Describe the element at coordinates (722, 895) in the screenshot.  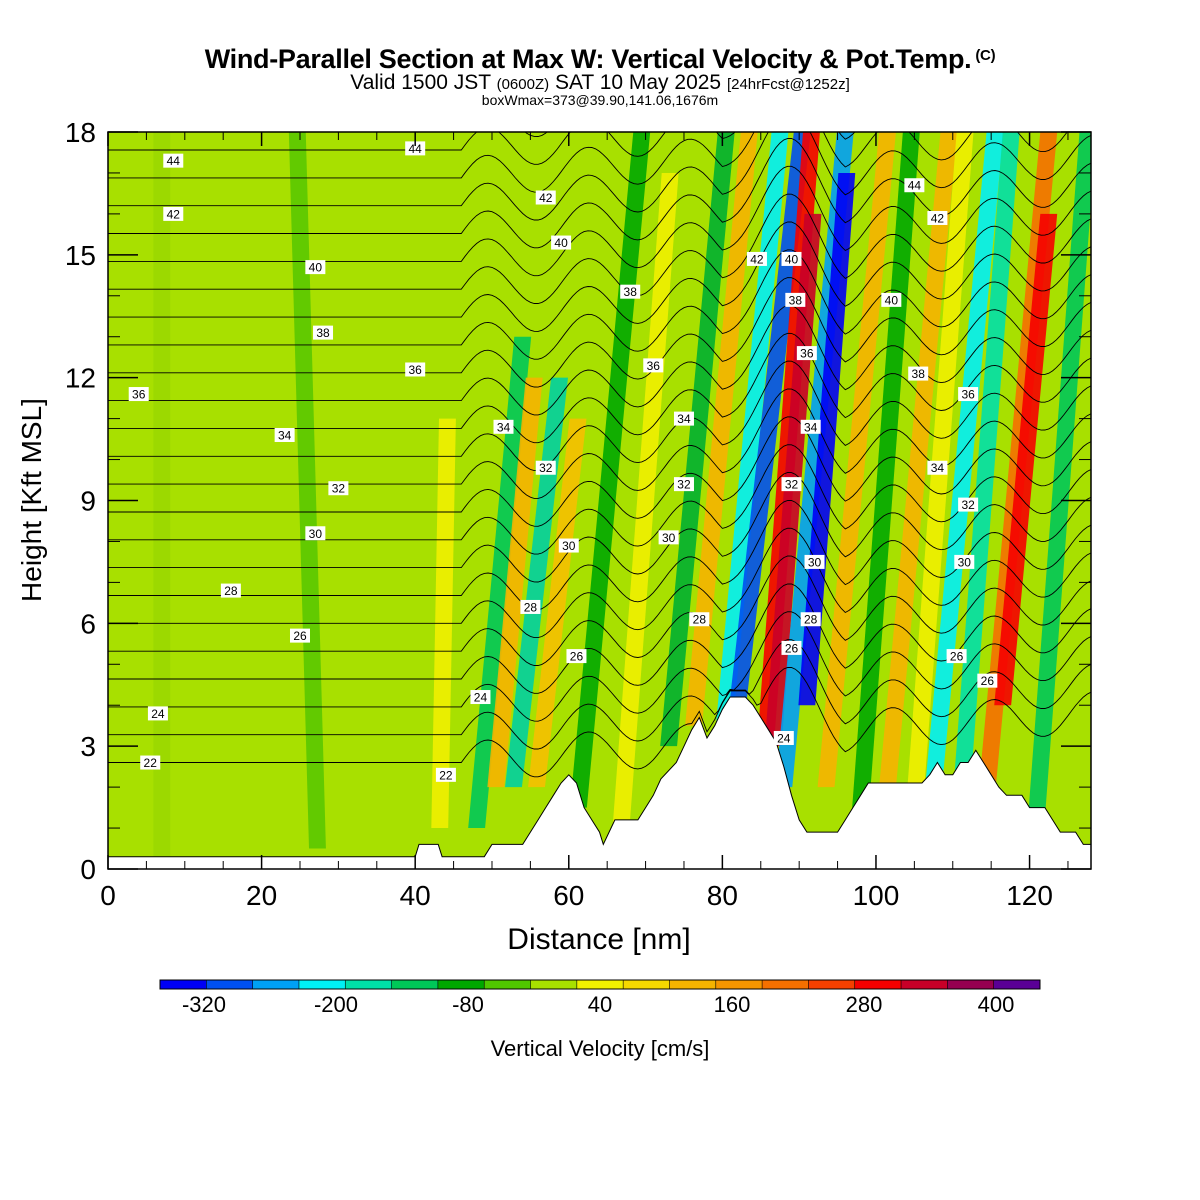
I see `x-tick-label: 80` at that location.